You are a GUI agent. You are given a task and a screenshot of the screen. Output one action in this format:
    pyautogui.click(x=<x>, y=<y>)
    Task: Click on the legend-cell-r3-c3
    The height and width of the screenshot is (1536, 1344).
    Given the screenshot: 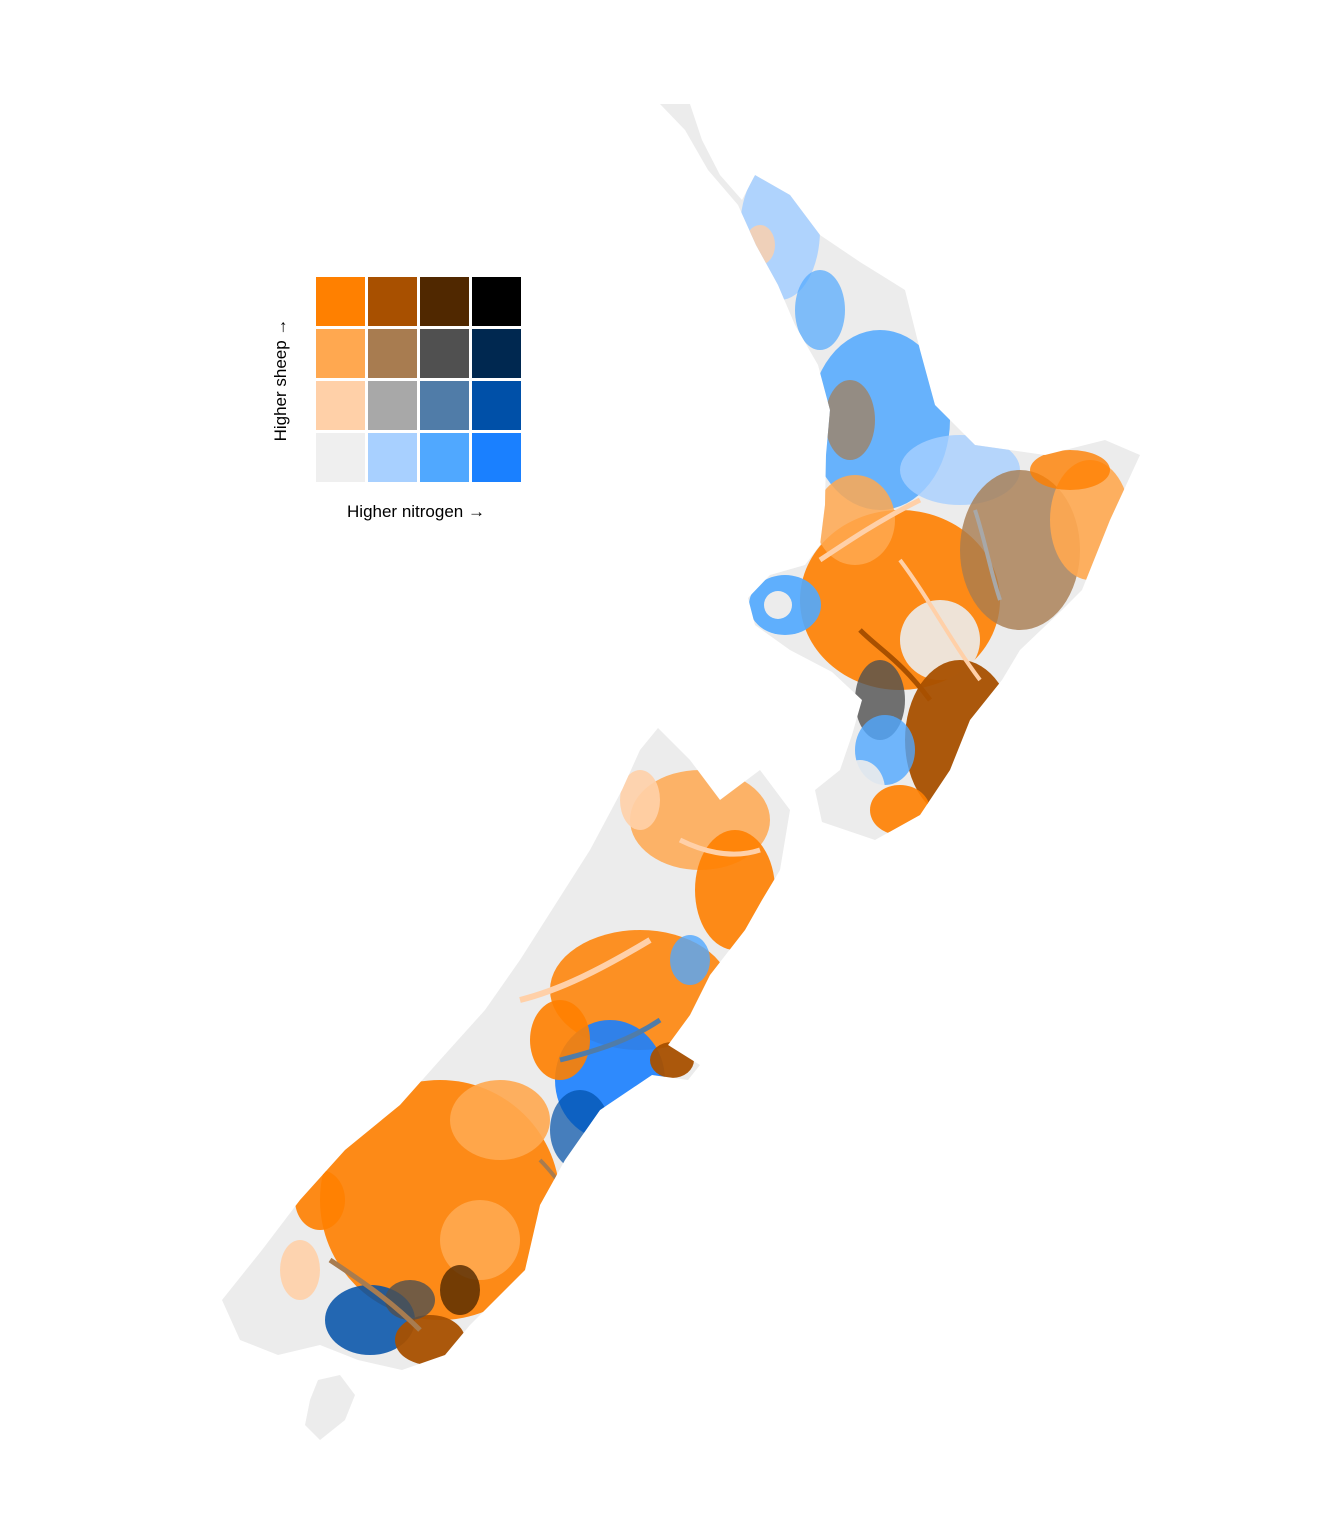 What is the action you would take?
    pyautogui.click(x=496, y=457)
    